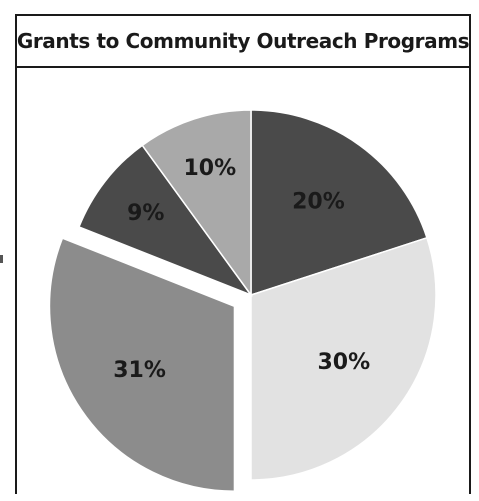 This screenshot has height=501, width=479. I want to click on edge-tick-mark, so click(1, 259).